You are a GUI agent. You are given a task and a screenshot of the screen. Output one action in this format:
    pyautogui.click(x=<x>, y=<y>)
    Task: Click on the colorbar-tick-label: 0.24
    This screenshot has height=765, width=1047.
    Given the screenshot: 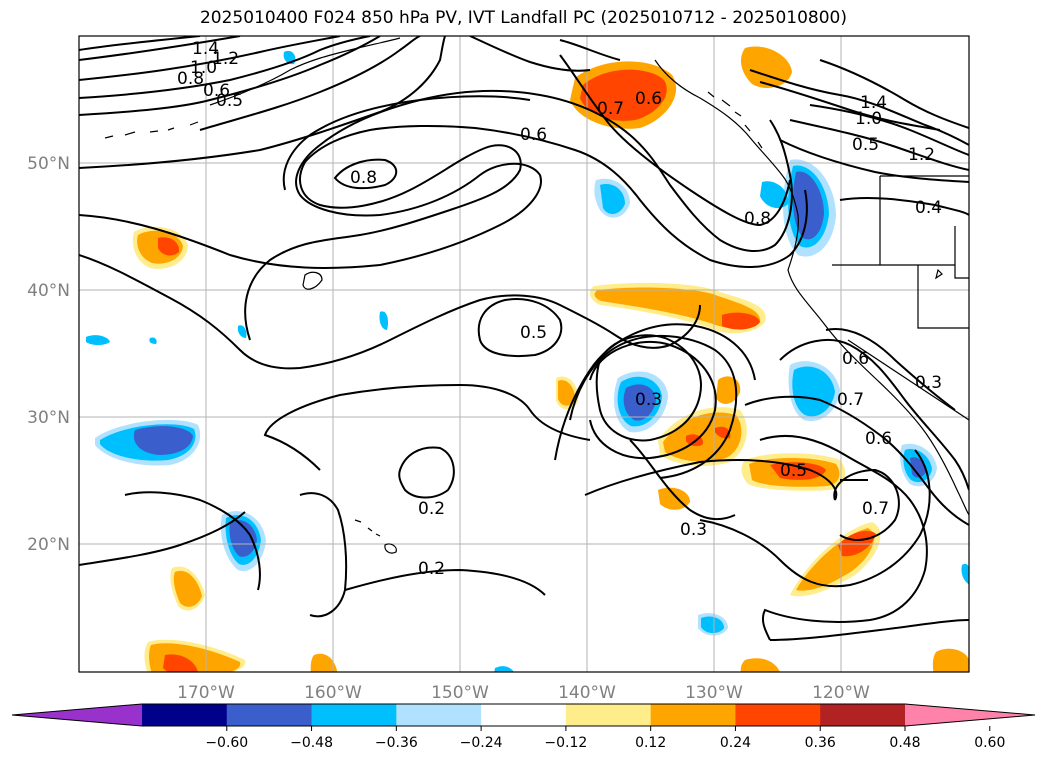 What is the action you would take?
    pyautogui.click(x=735, y=743)
    